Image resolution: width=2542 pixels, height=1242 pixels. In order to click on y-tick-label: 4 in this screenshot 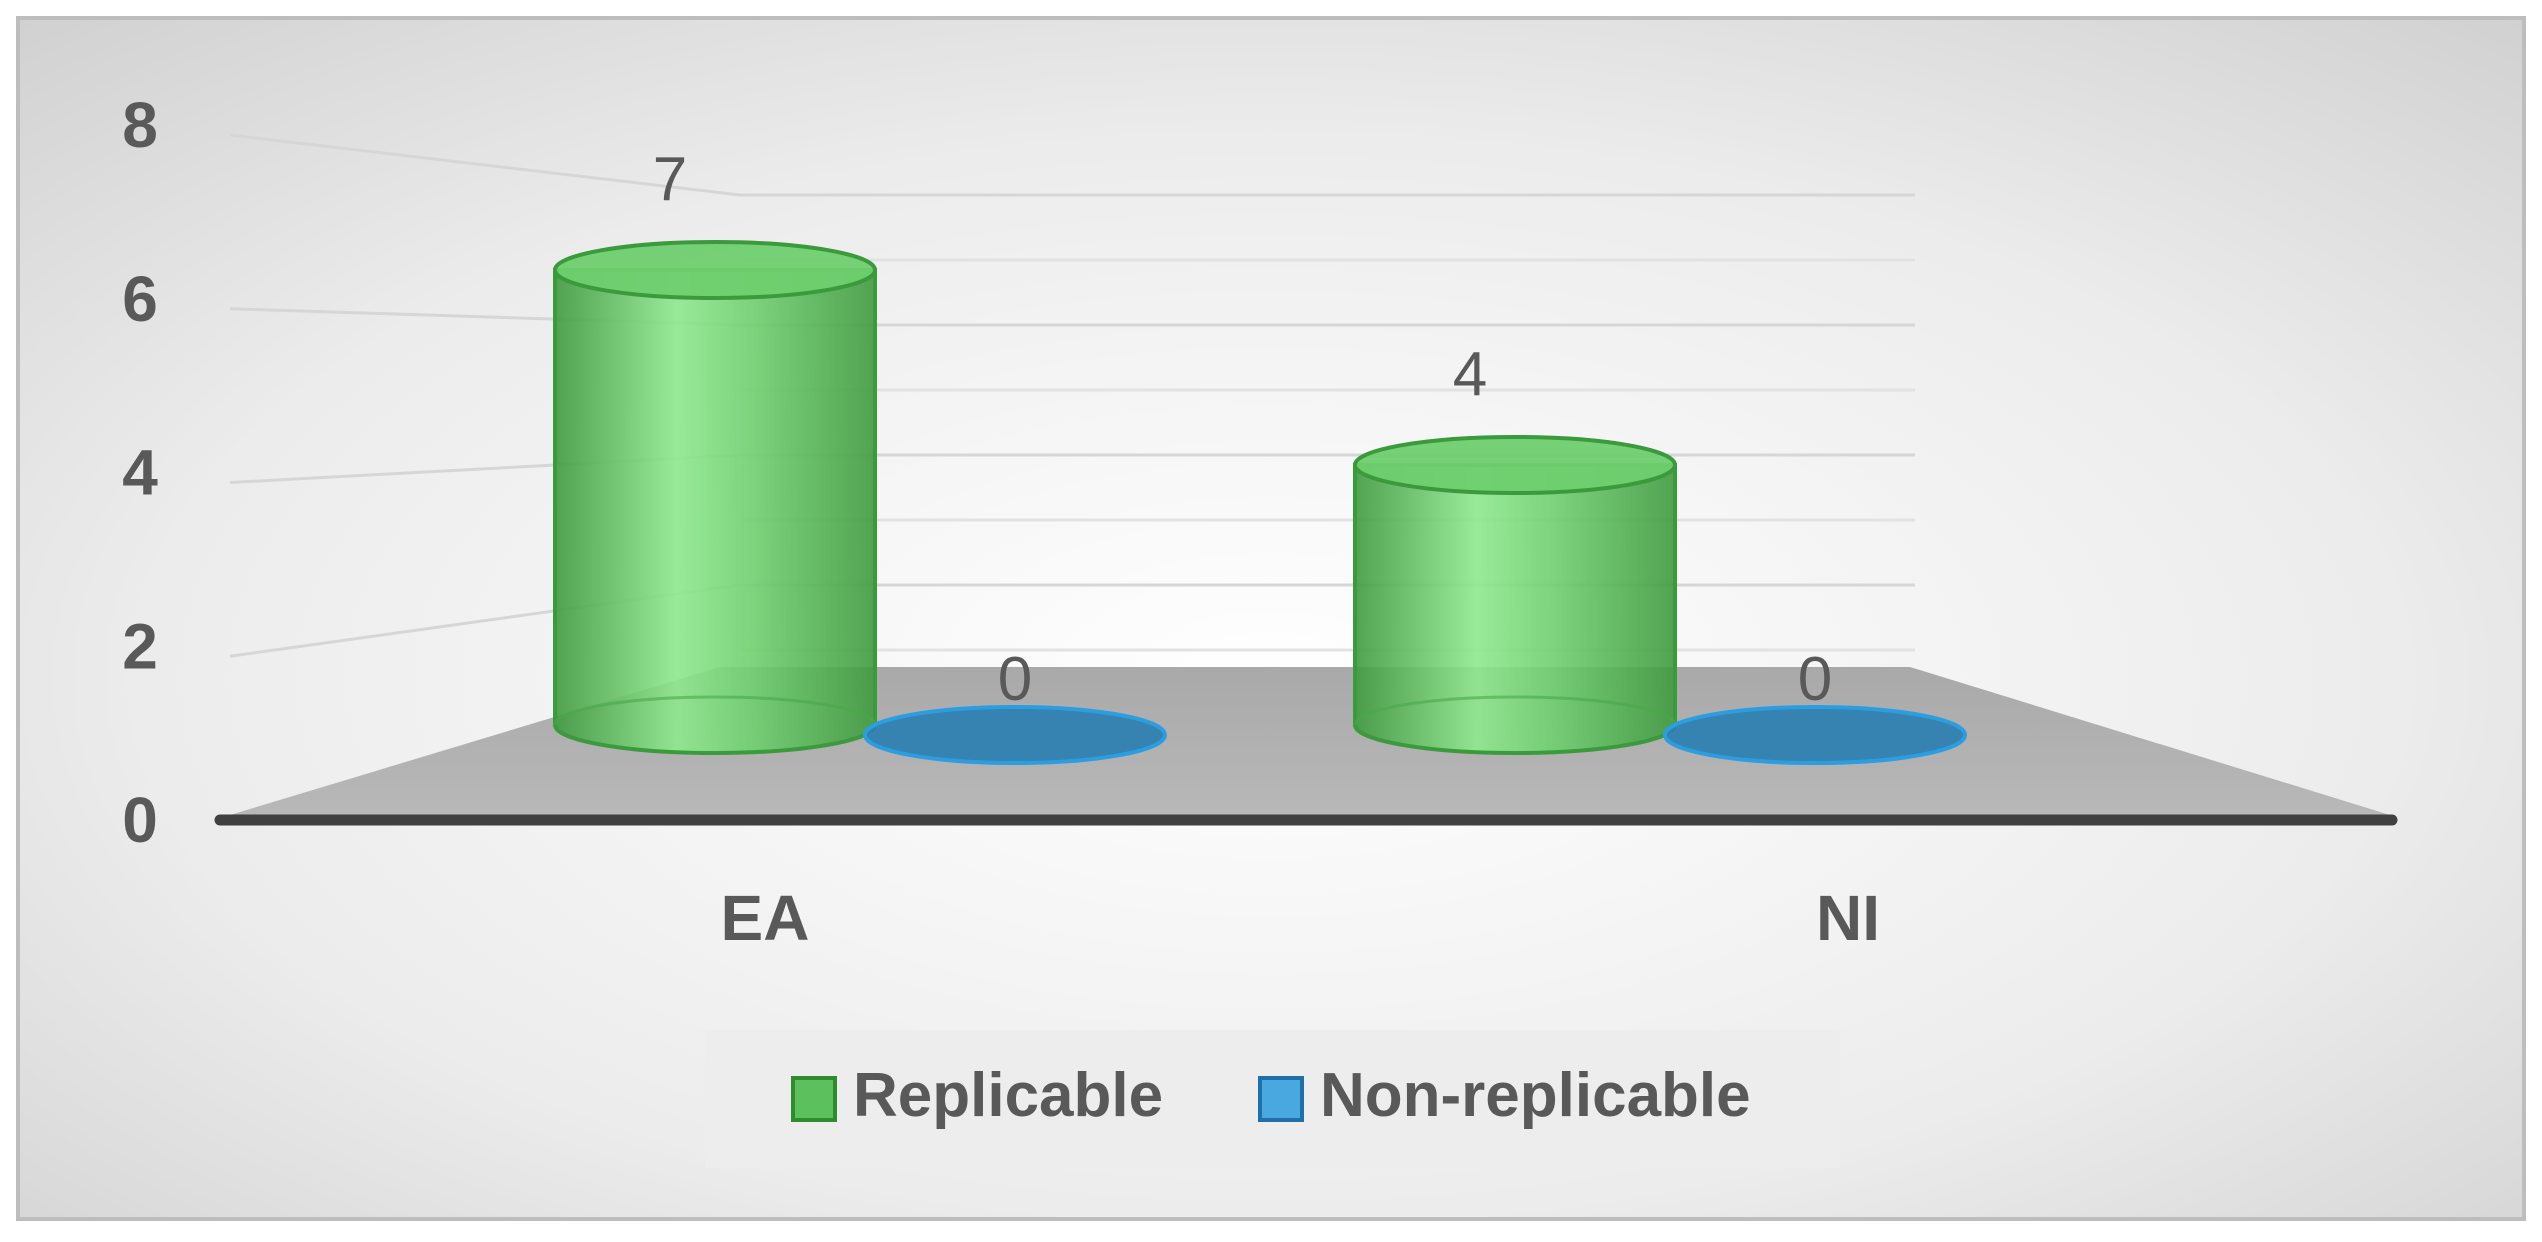, I will do `click(140, 473)`.